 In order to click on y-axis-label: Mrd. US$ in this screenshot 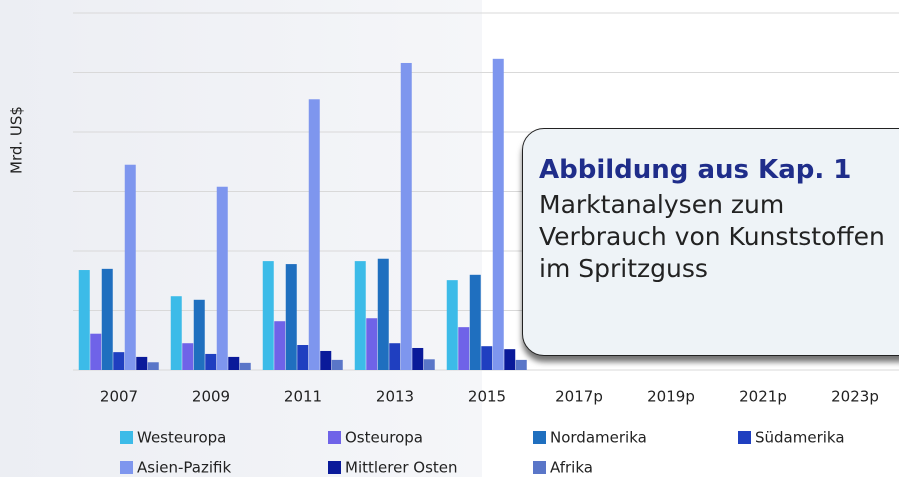, I will do `click(17, 140)`.